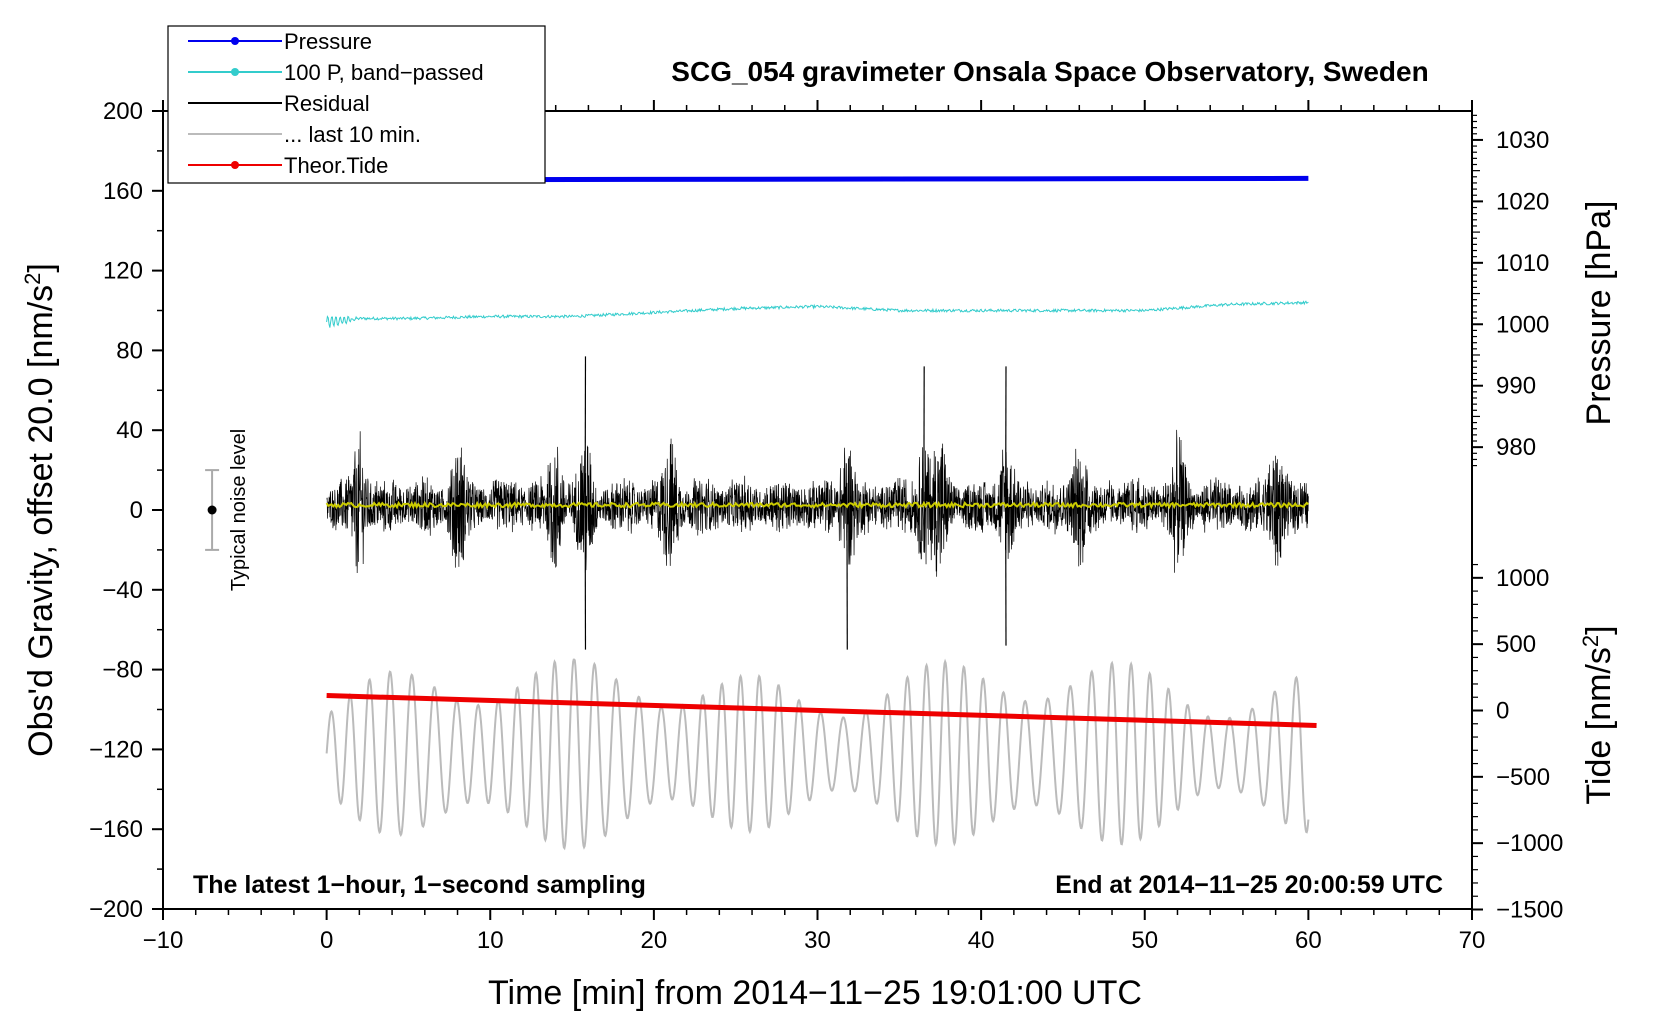 The width and height of the screenshot is (1660, 1020). I want to click on y-tick-label: −120, so click(116, 749).